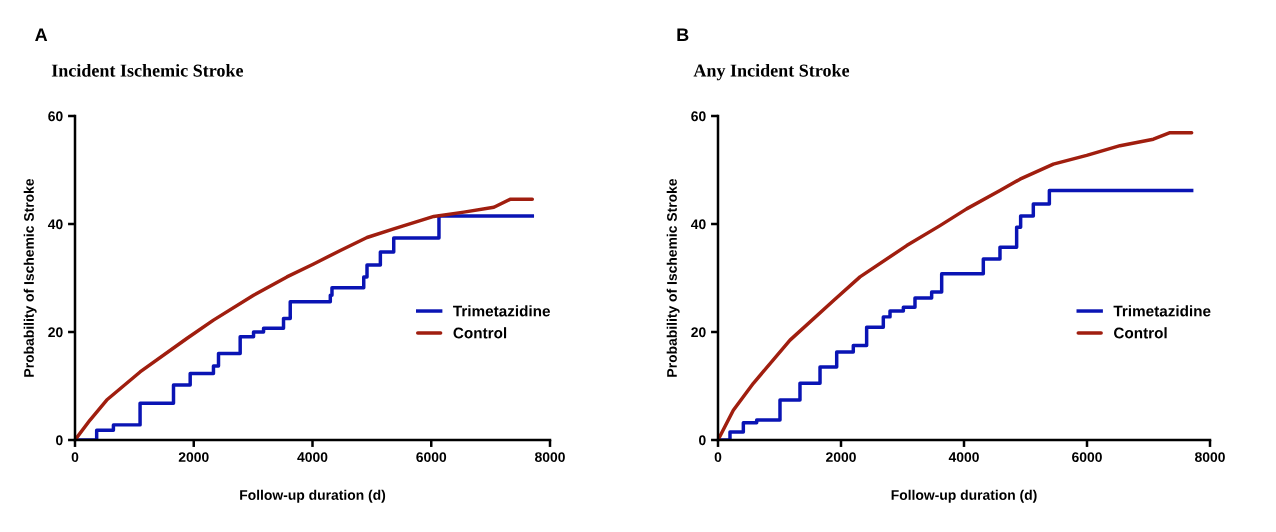 The width and height of the screenshot is (1276, 532). Describe the element at coordinates (771, 72) in the screenshot. I see `chart-title: Any Incident Stroke` at that location.